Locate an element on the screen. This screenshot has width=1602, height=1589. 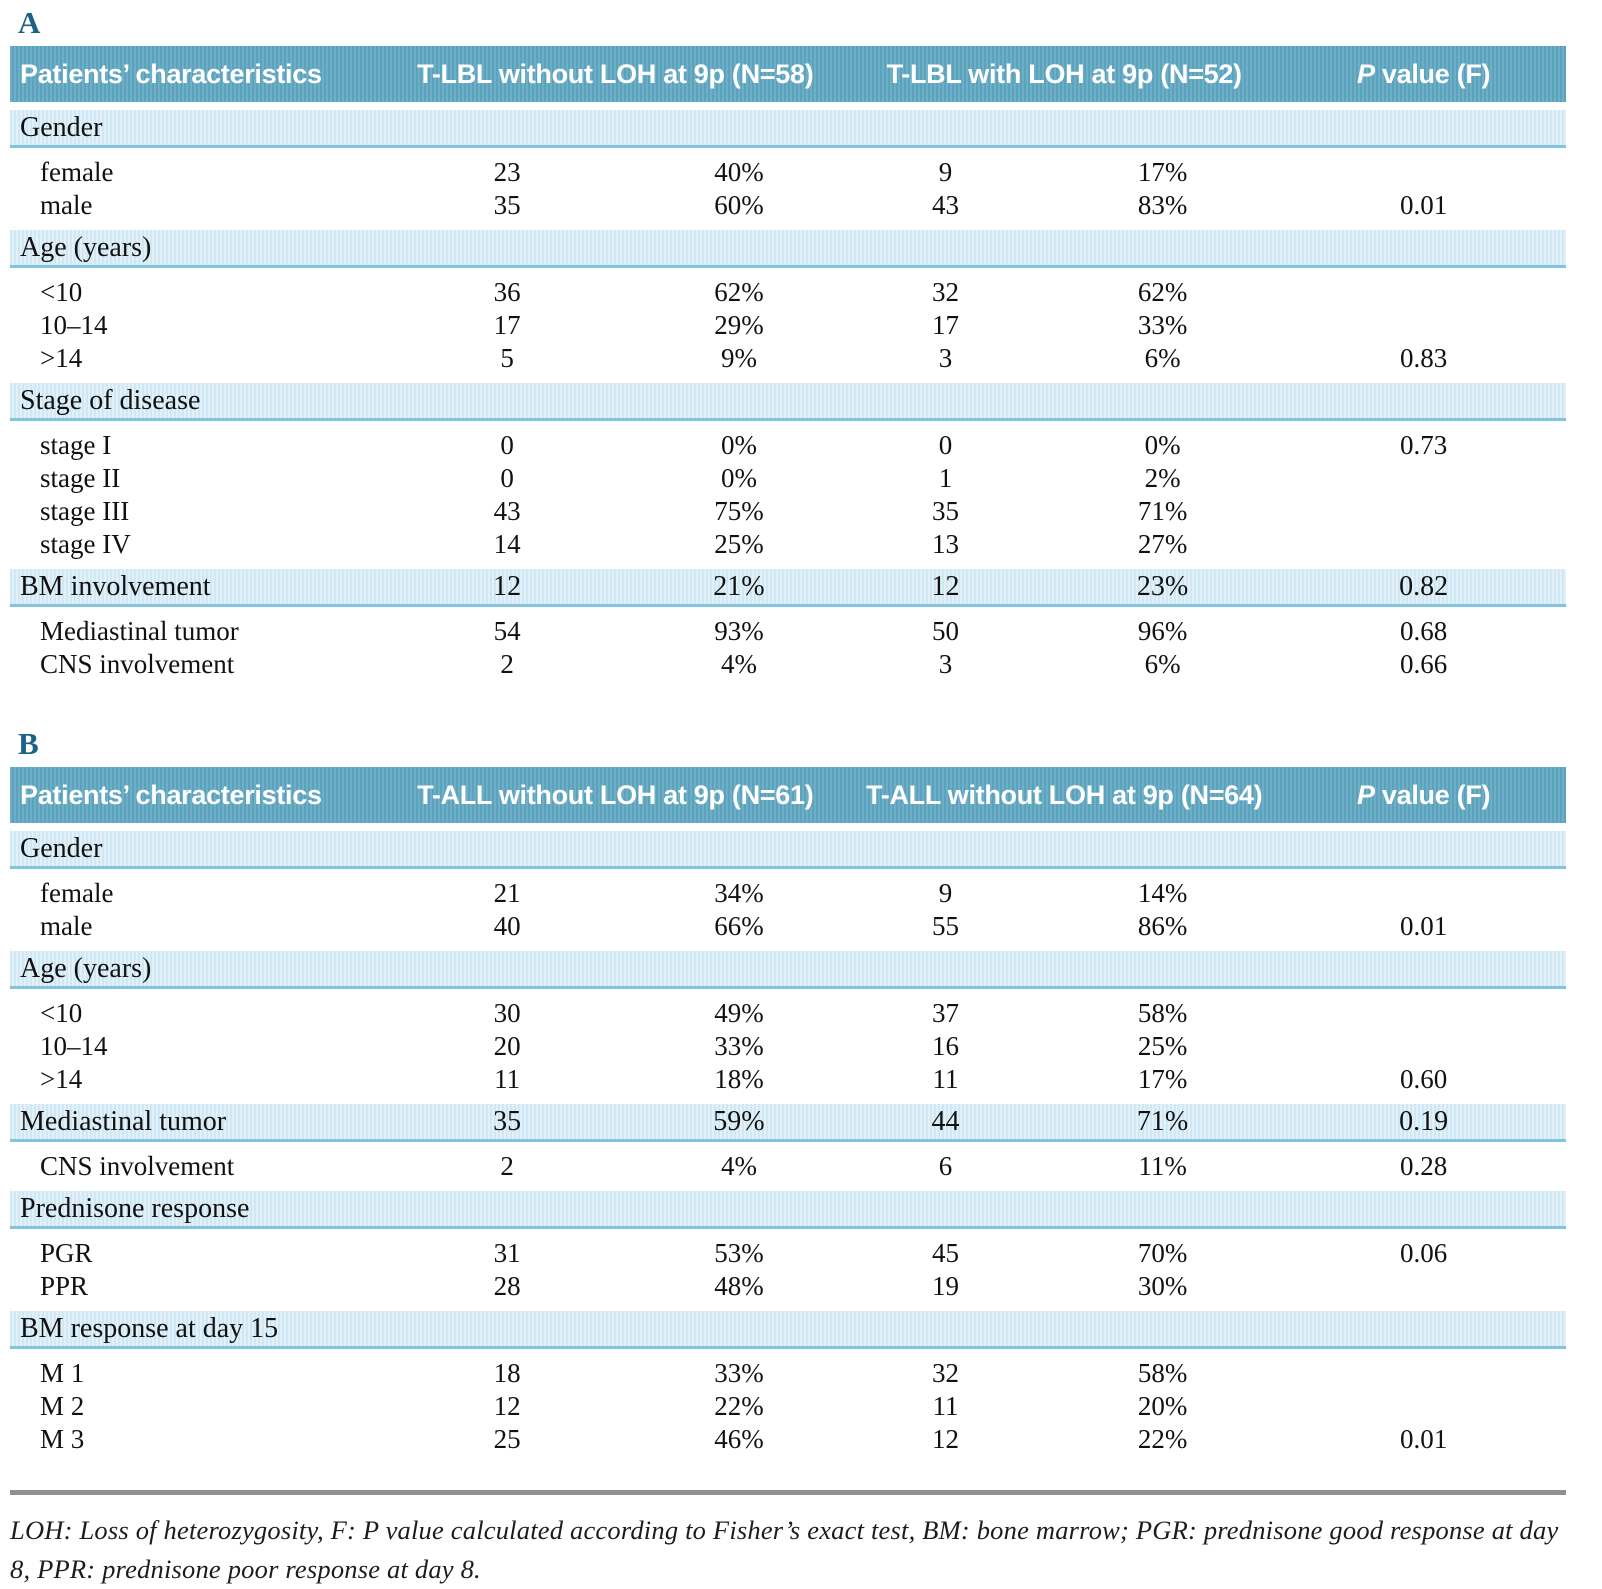
cell-value: 14% is located at coordinates (1162, 893).